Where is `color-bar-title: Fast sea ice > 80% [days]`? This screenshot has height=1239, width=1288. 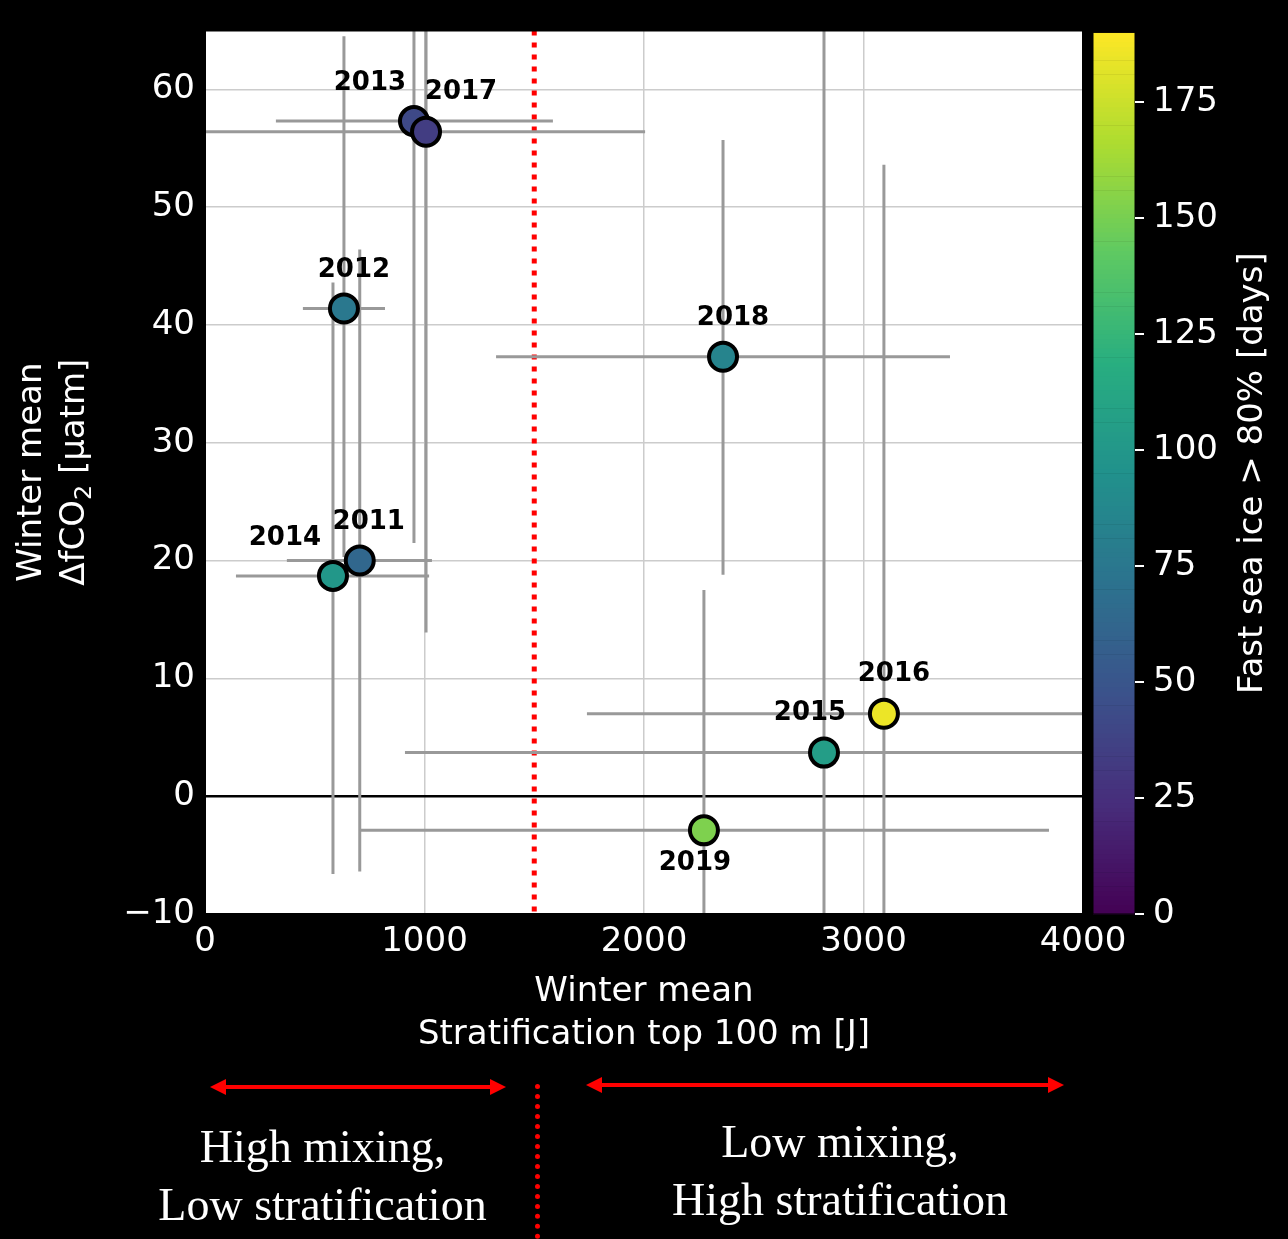 color-bar-title: Fast sea ice > 80% [days] is located at coordinates (1249, 473).